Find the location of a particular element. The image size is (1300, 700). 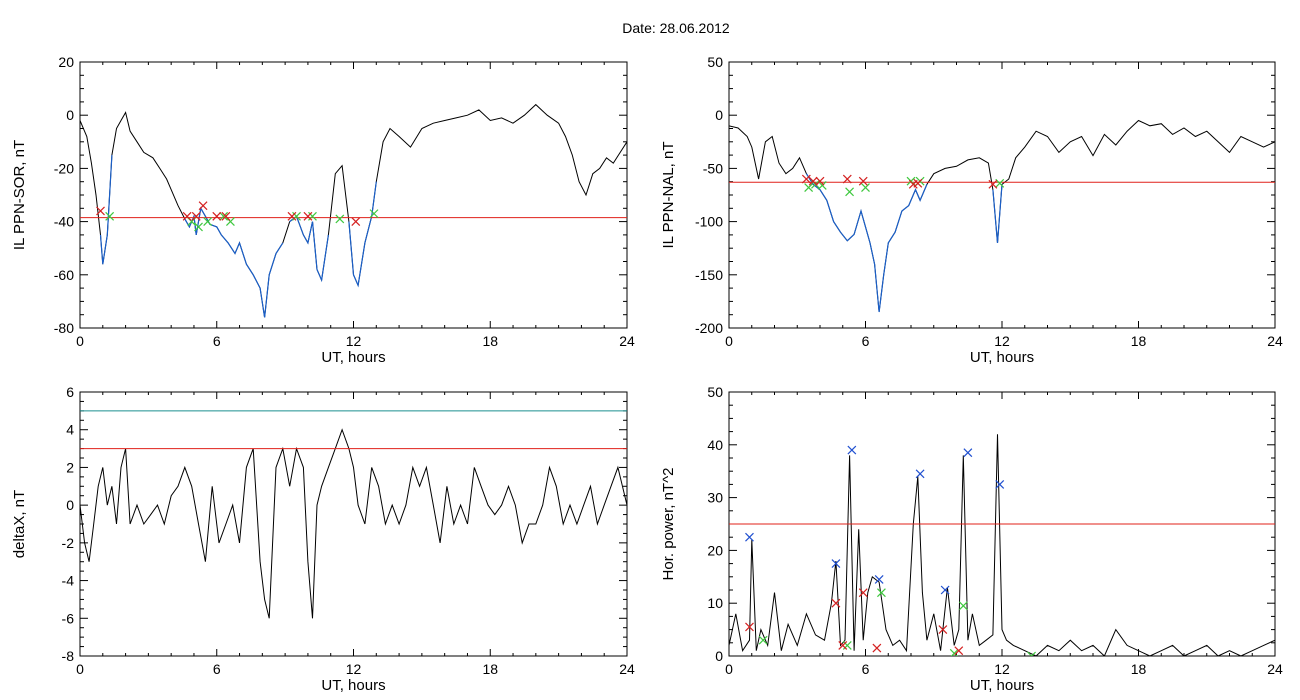

y-axis-label: deltaX, nT is located at coordinates (19, 524).